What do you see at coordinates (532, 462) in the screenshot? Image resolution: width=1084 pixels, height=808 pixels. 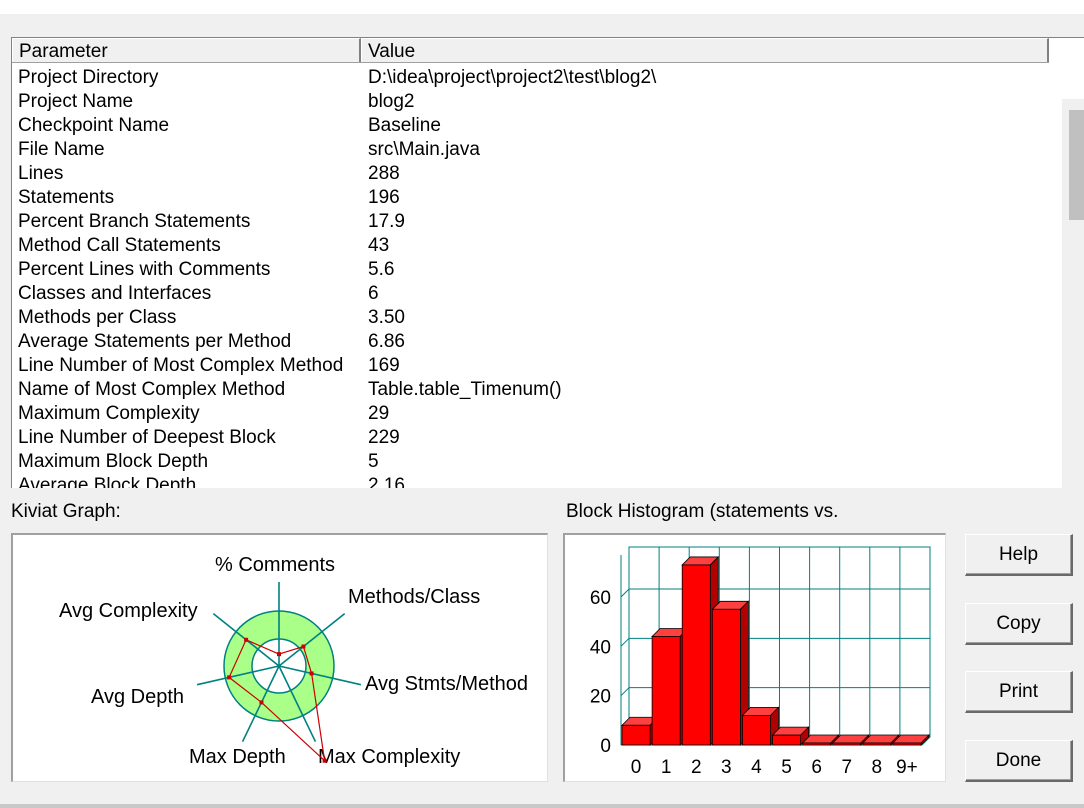 I see `table-row: Maximum Block Depth 5` at bounding box center [532, 462].